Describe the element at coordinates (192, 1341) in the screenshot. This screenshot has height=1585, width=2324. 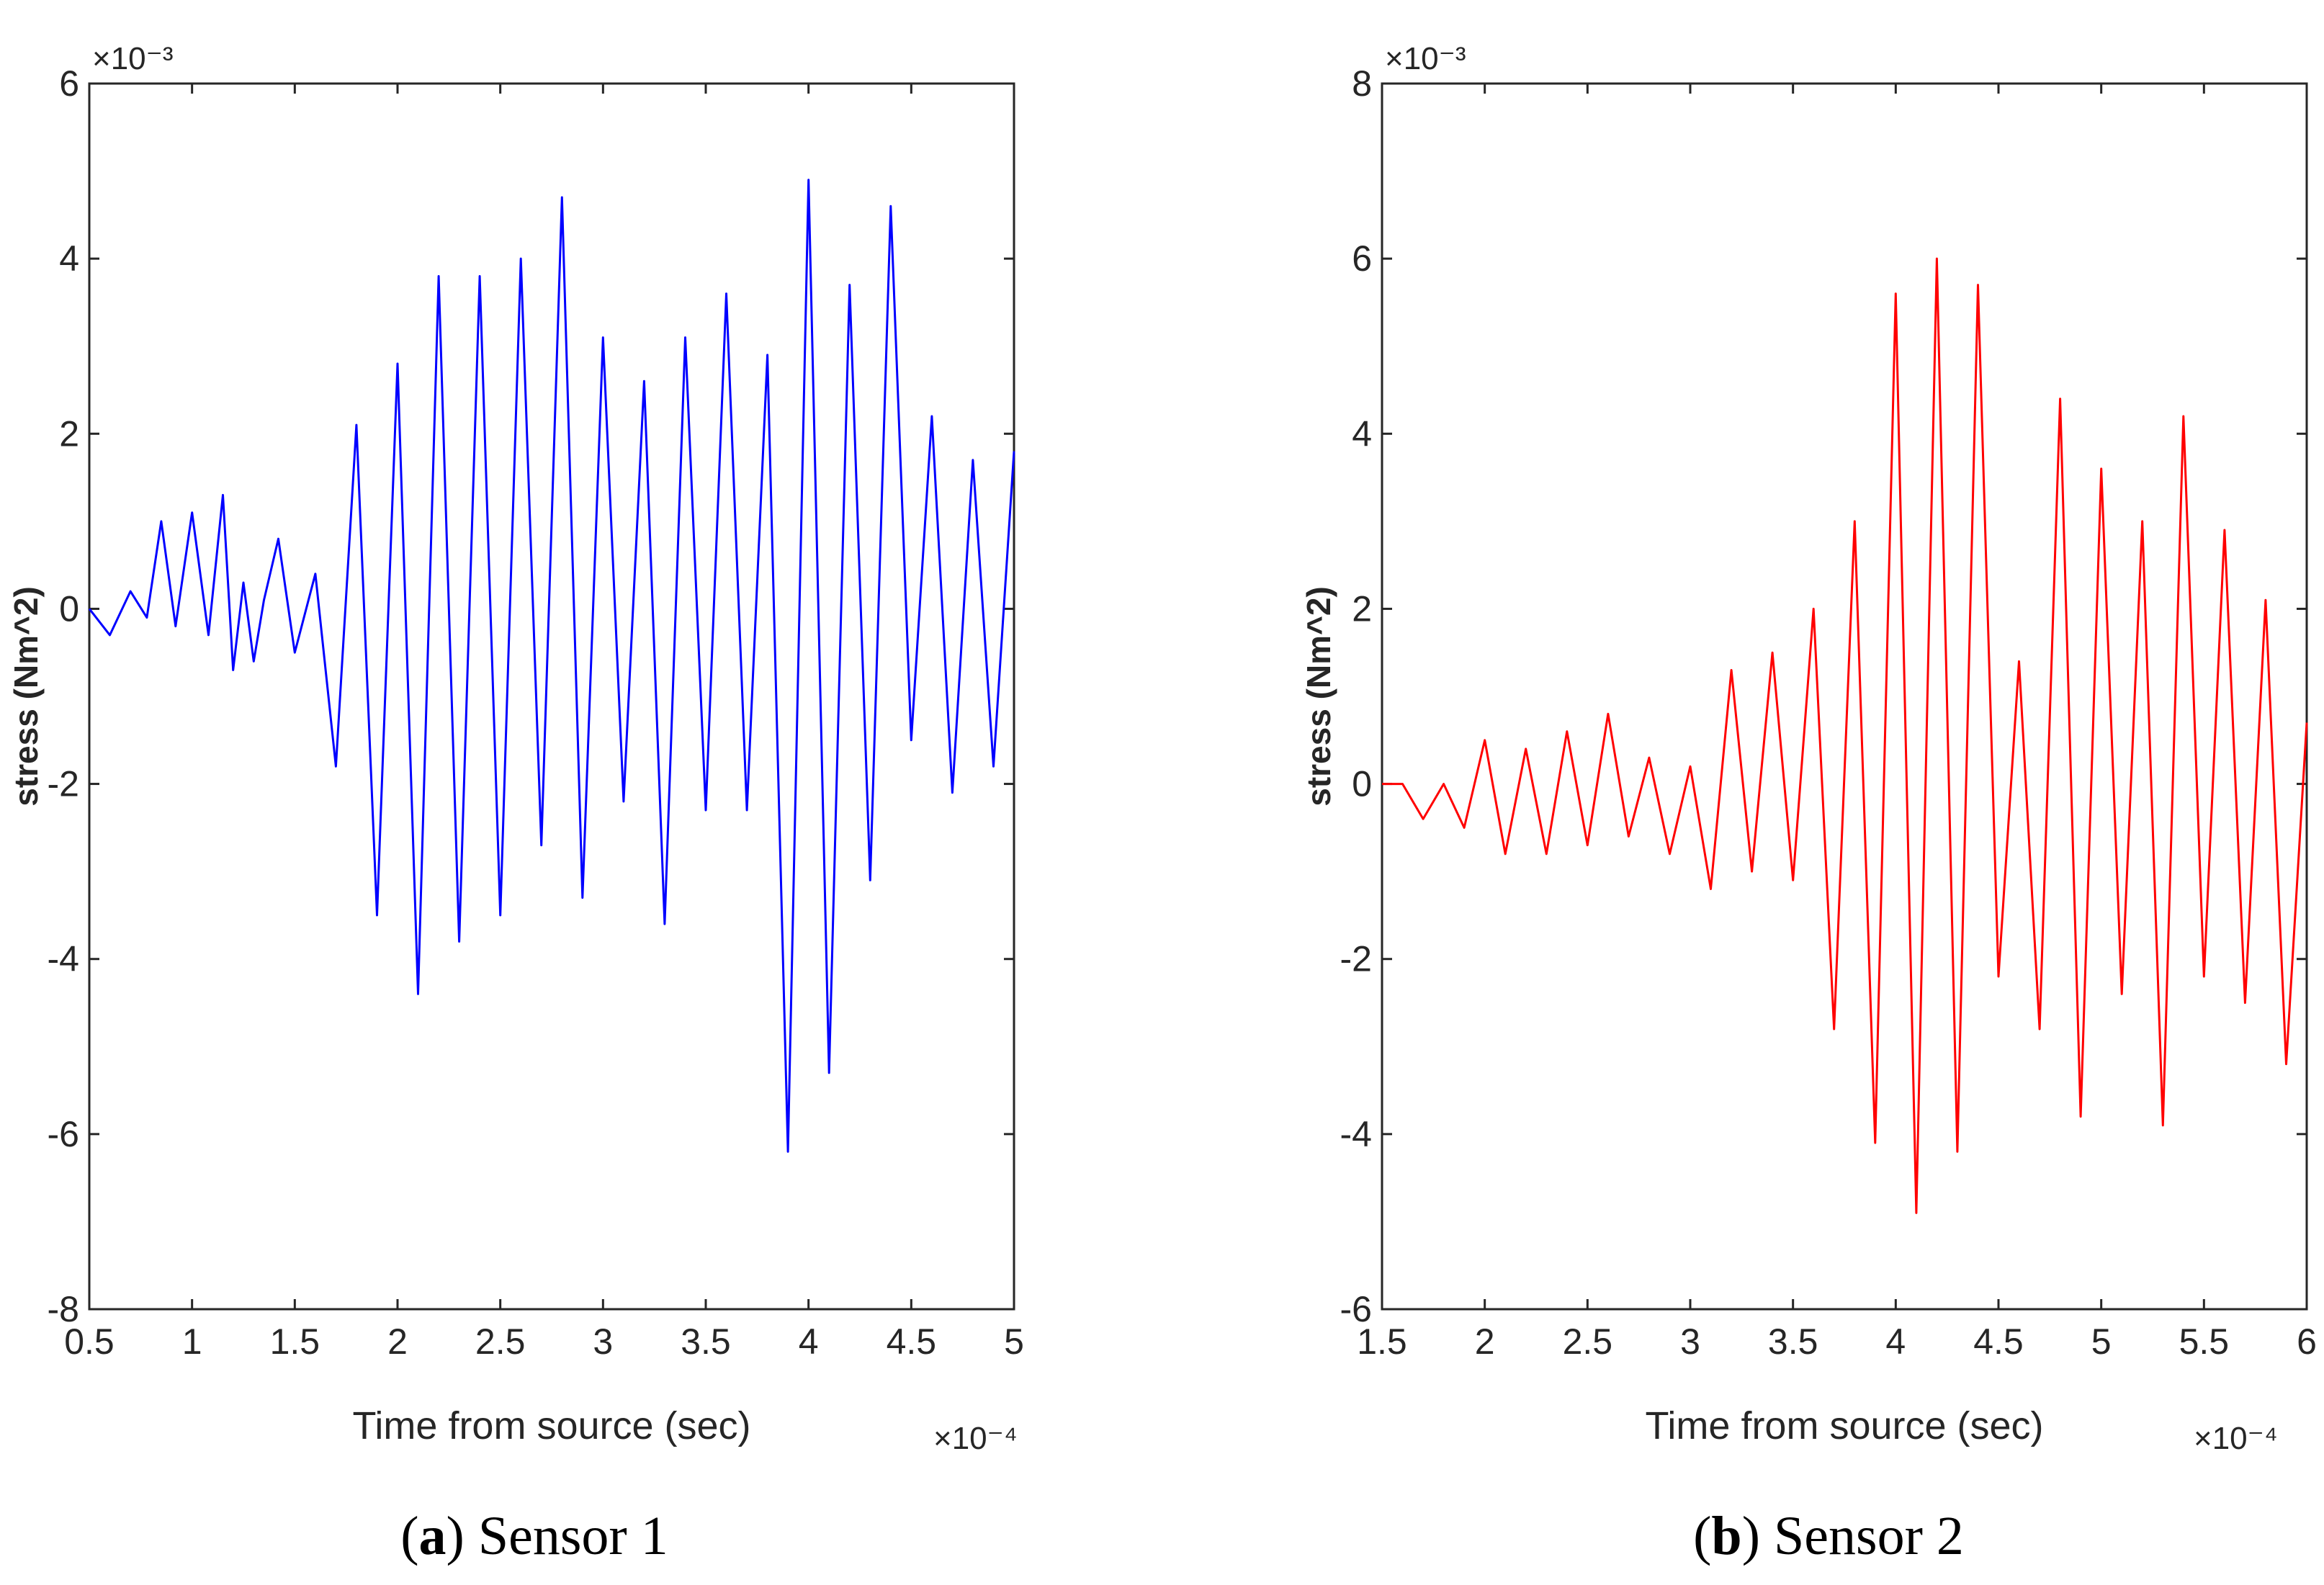
I see `x-tick-label: 1` at that location.